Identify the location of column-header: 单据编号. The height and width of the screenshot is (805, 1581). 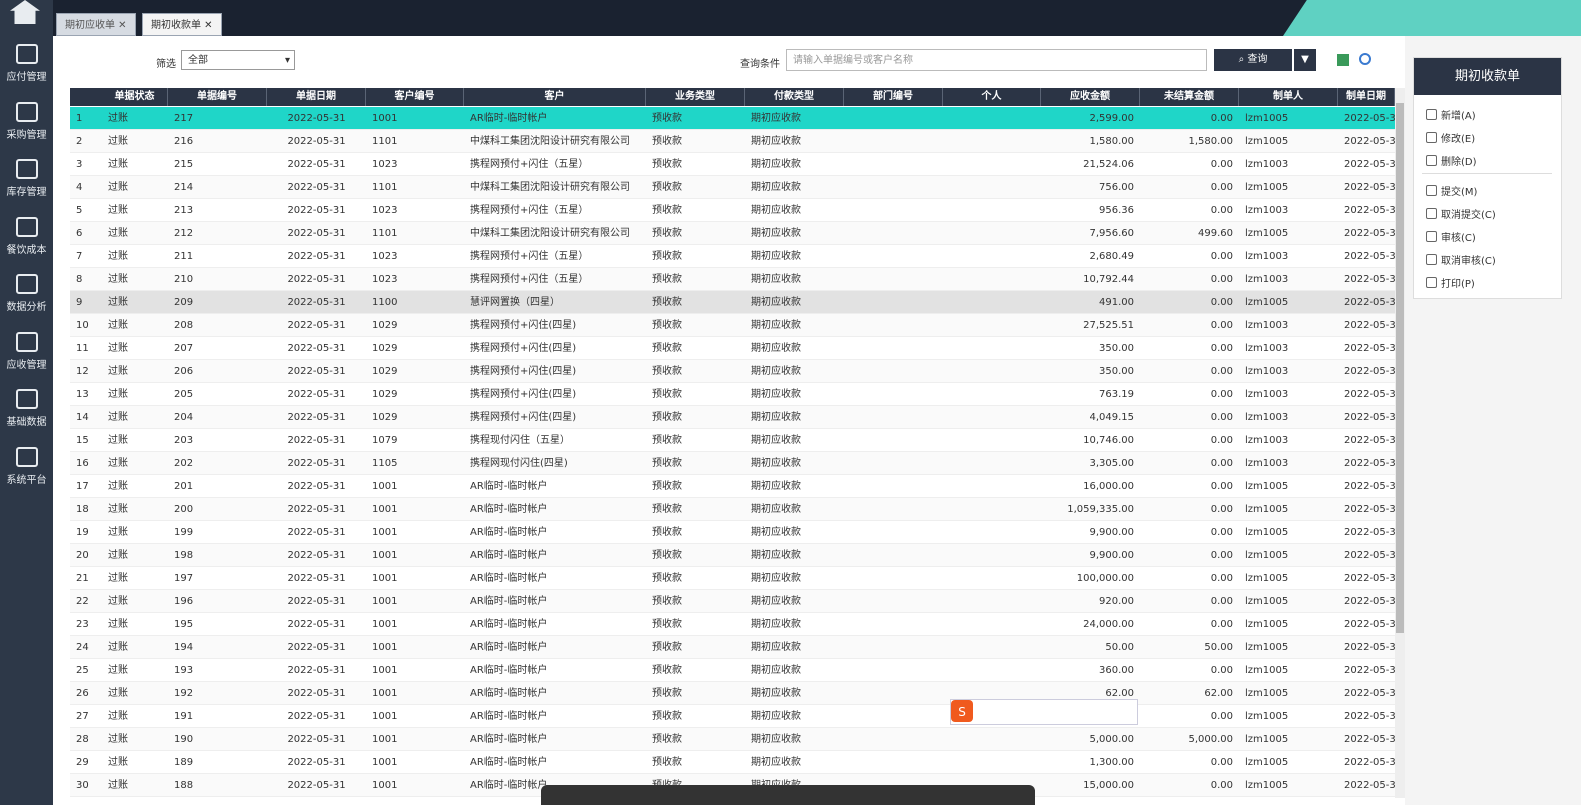
(217, 97).